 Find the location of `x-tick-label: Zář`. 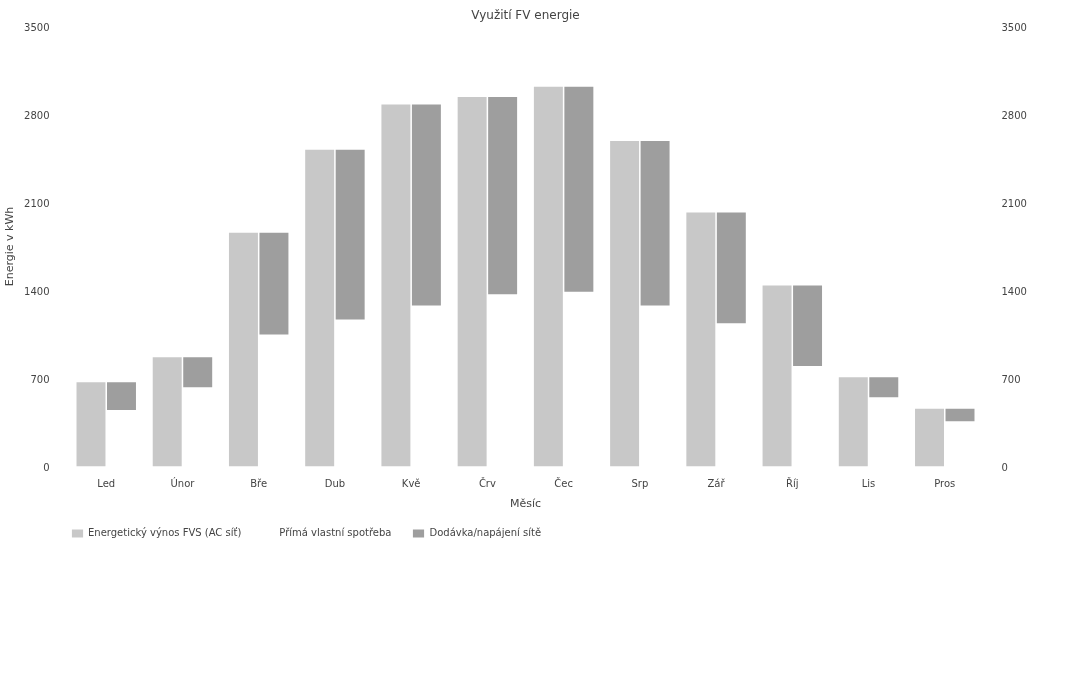

x-tick-label: Zář is located at coordinates (716, 483).